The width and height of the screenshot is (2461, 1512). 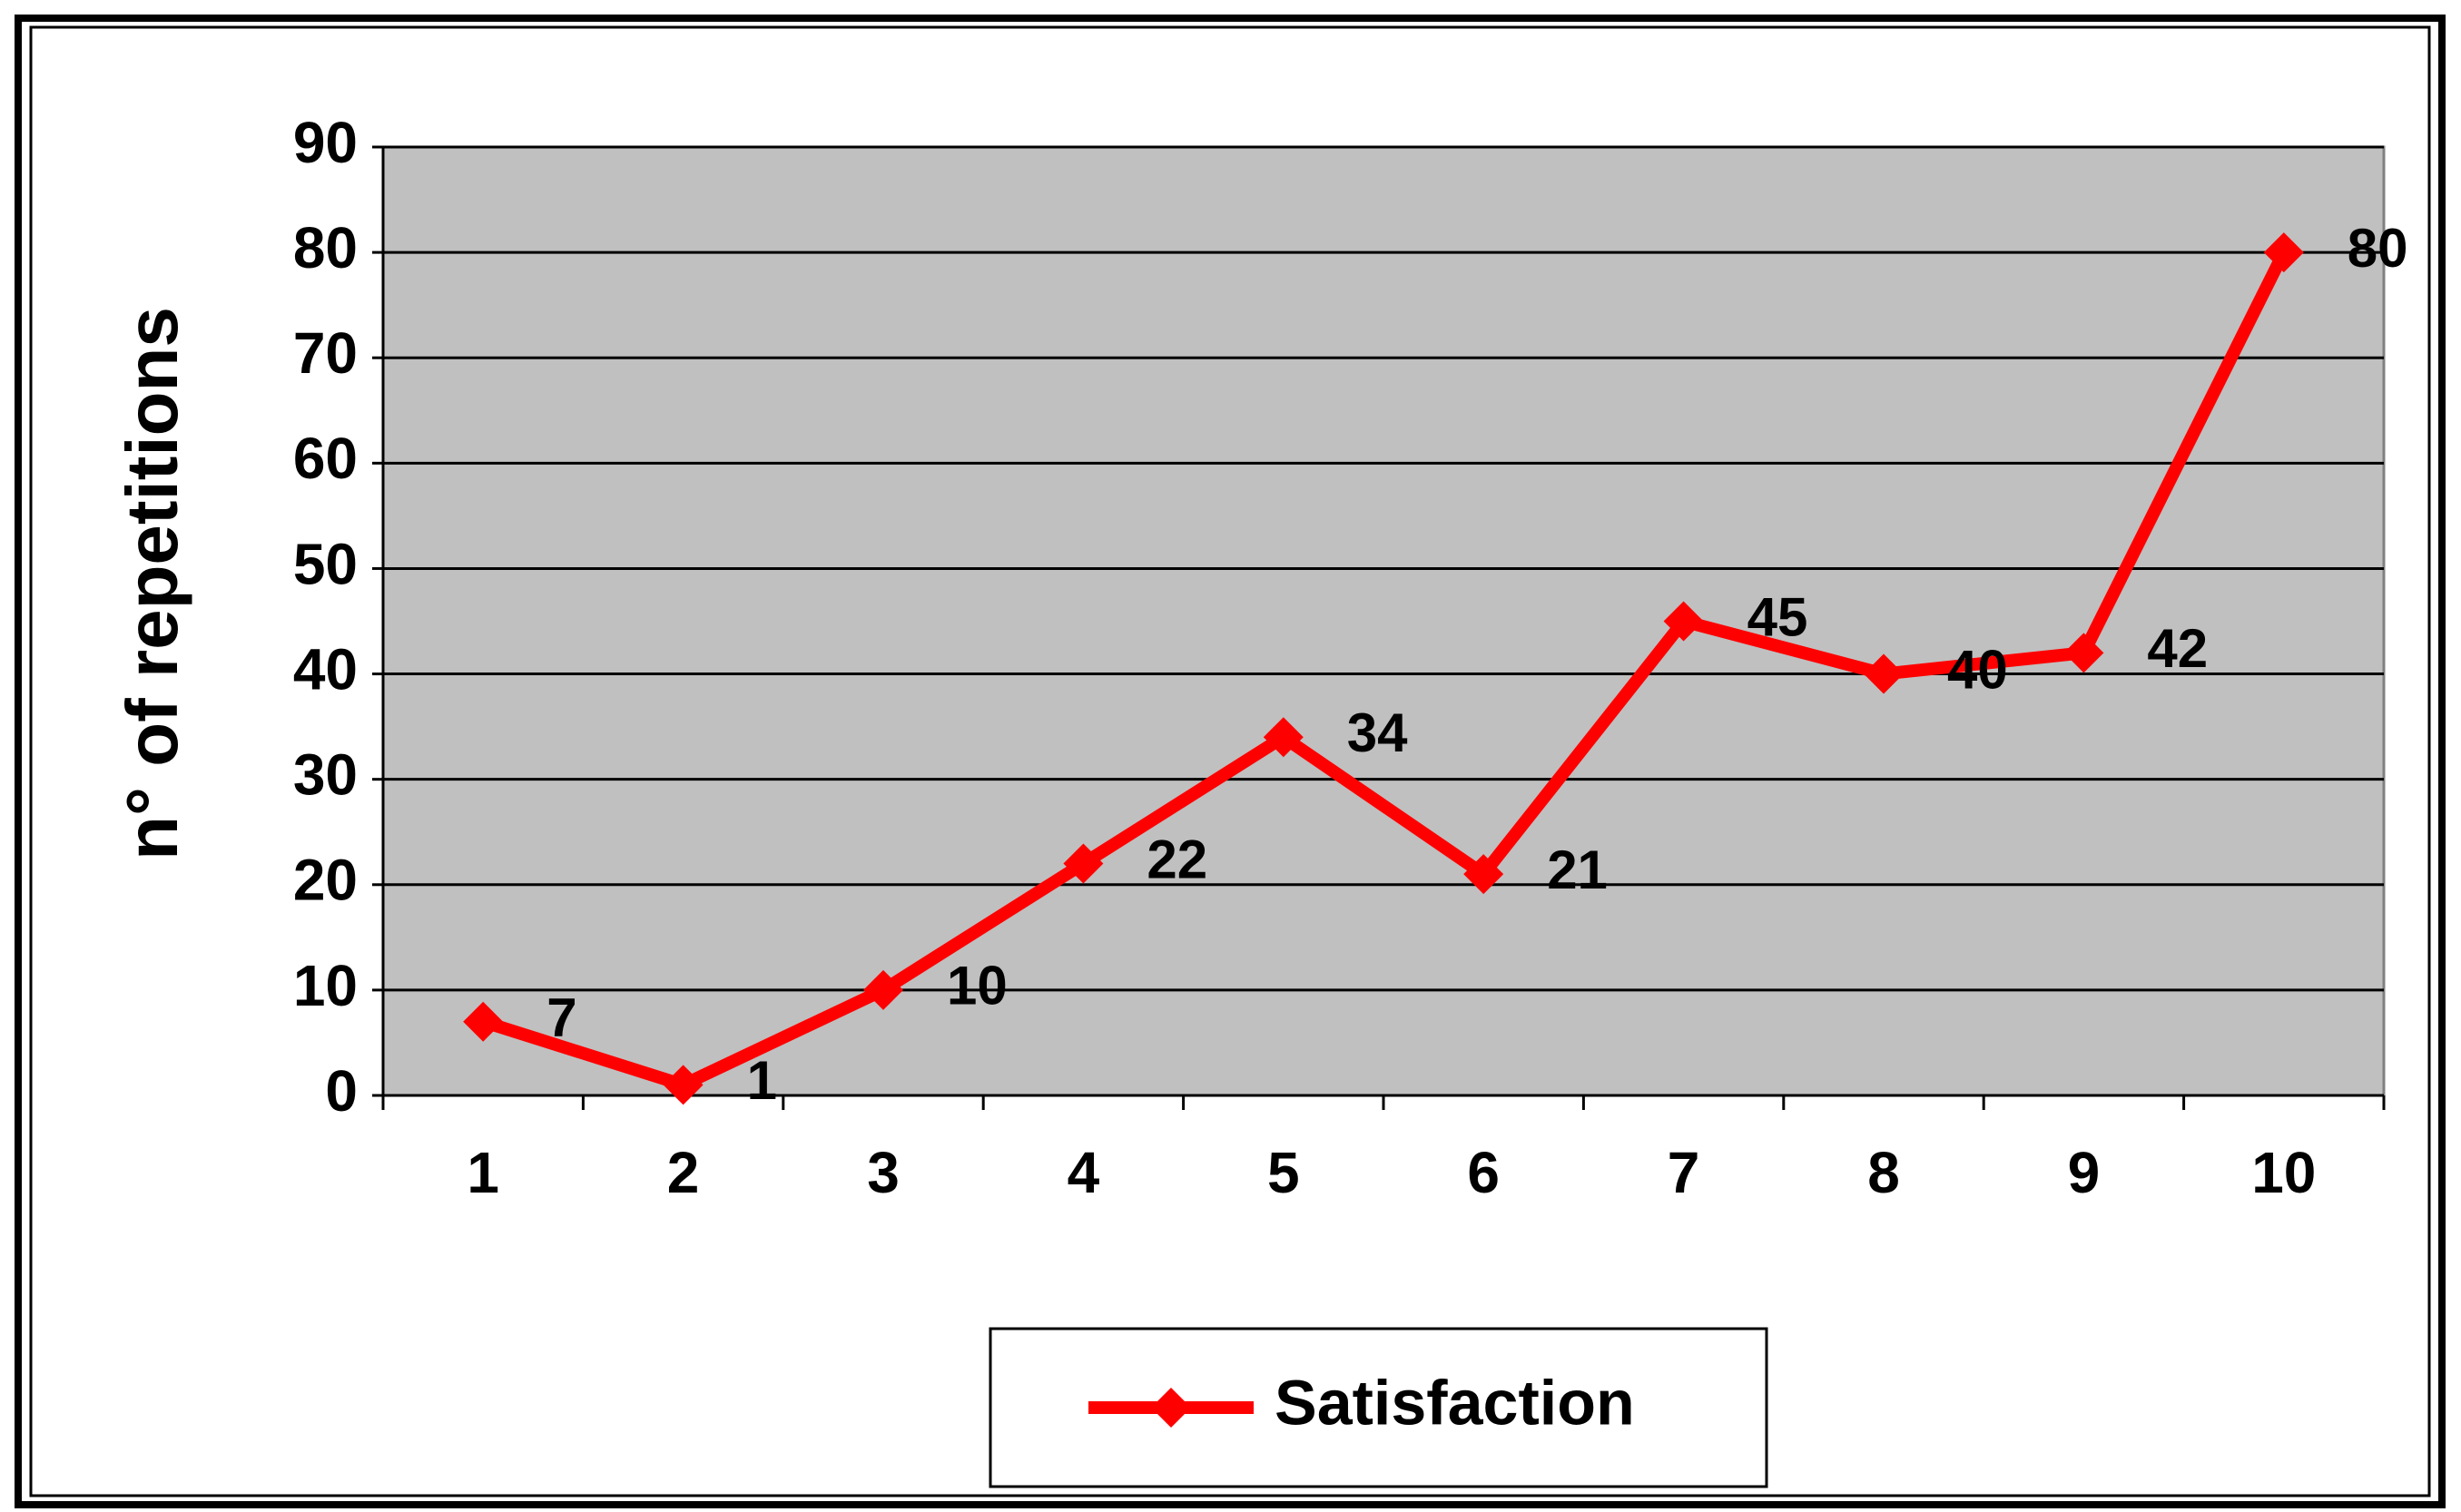 I want to click on data-label: 1, so click(x=762, y=1080).